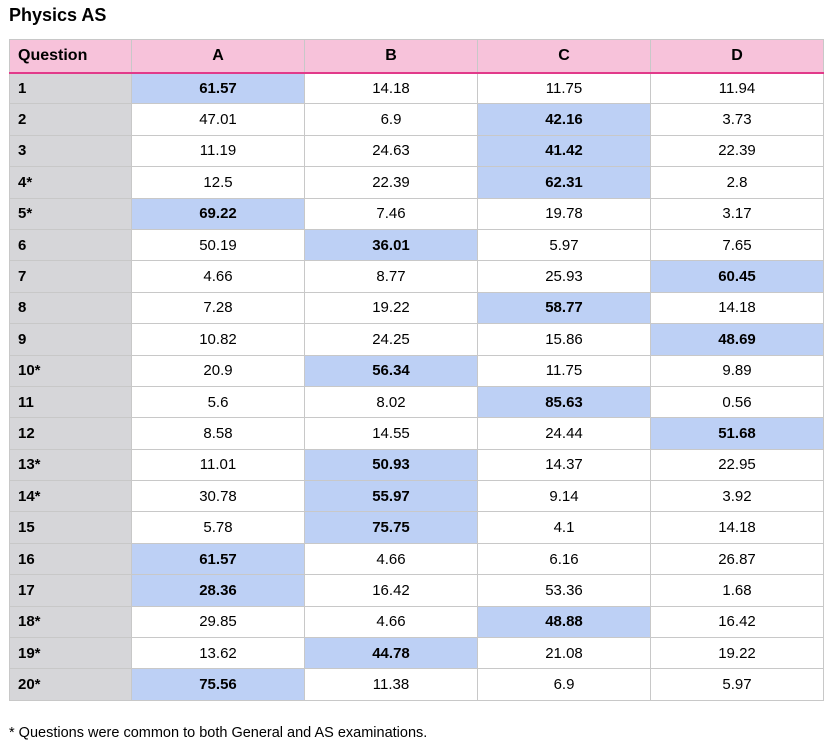 Image resolution: width=834 pixels, height=742 pixels. I want to click on option-b-cell-correct: 55.97, so click(391, 496).